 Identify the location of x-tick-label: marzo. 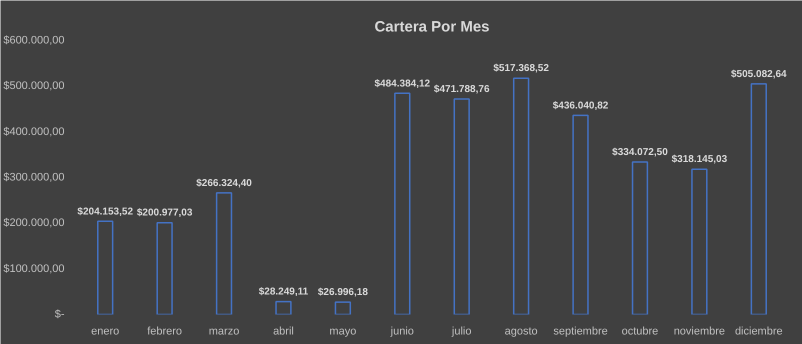
(224, 332).